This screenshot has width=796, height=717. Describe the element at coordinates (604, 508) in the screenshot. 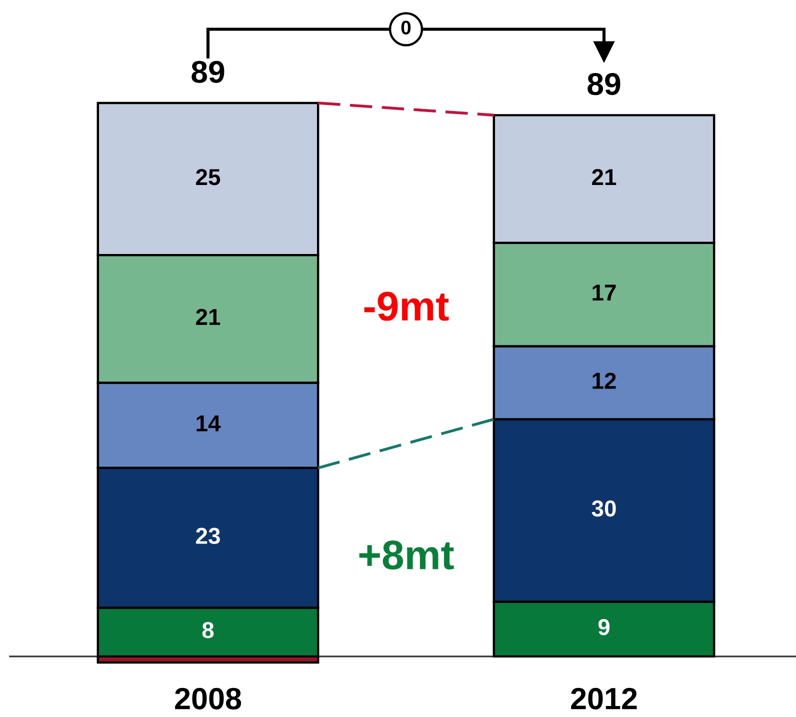

I see `data-label: 30` at that location.